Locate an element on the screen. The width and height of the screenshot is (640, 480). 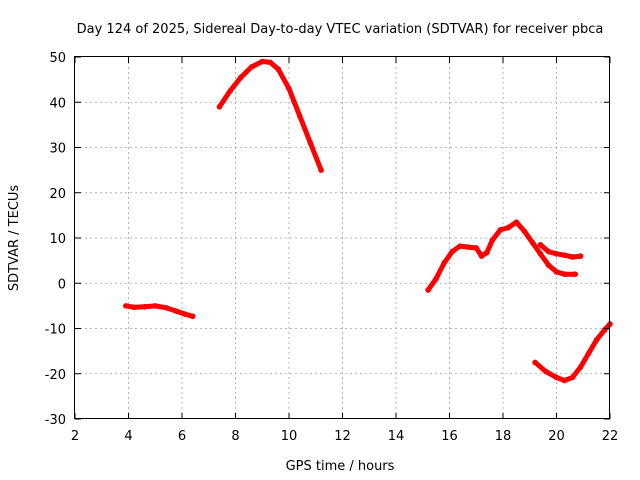
y-tick-label: 0 is located at coordinates (62, 284).